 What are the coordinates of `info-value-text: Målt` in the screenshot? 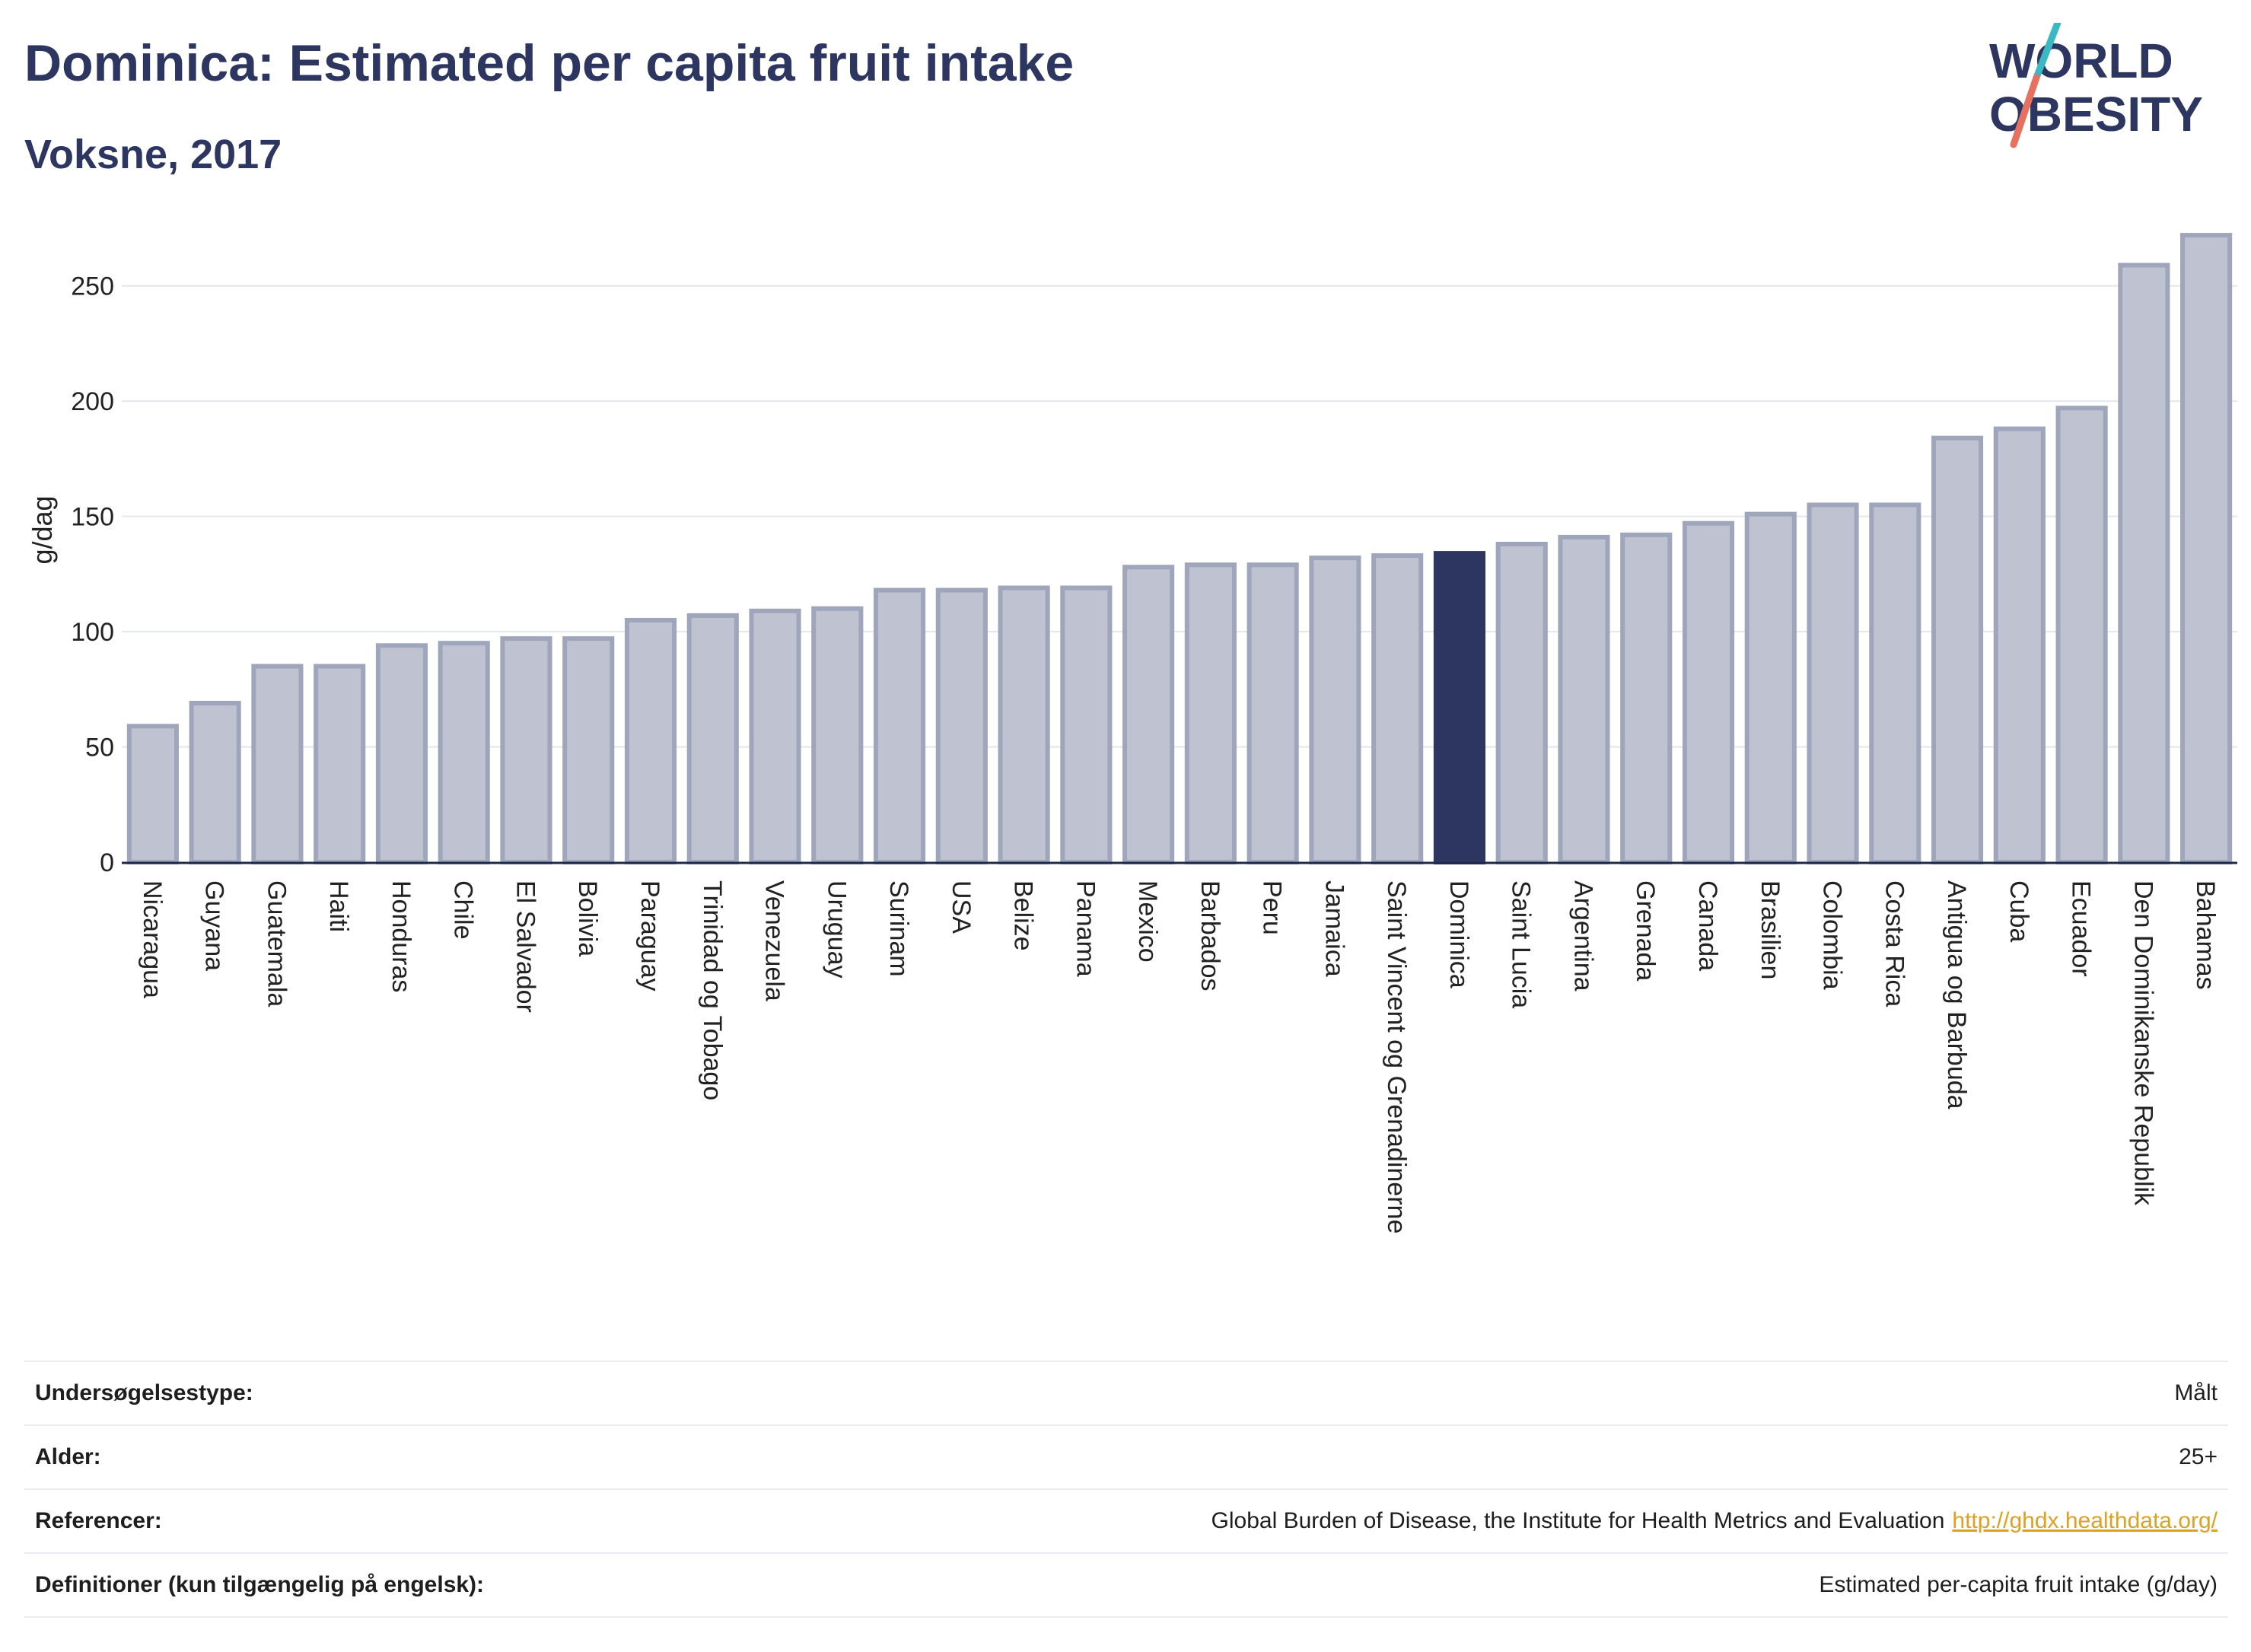 It's located at (2196, 1392).